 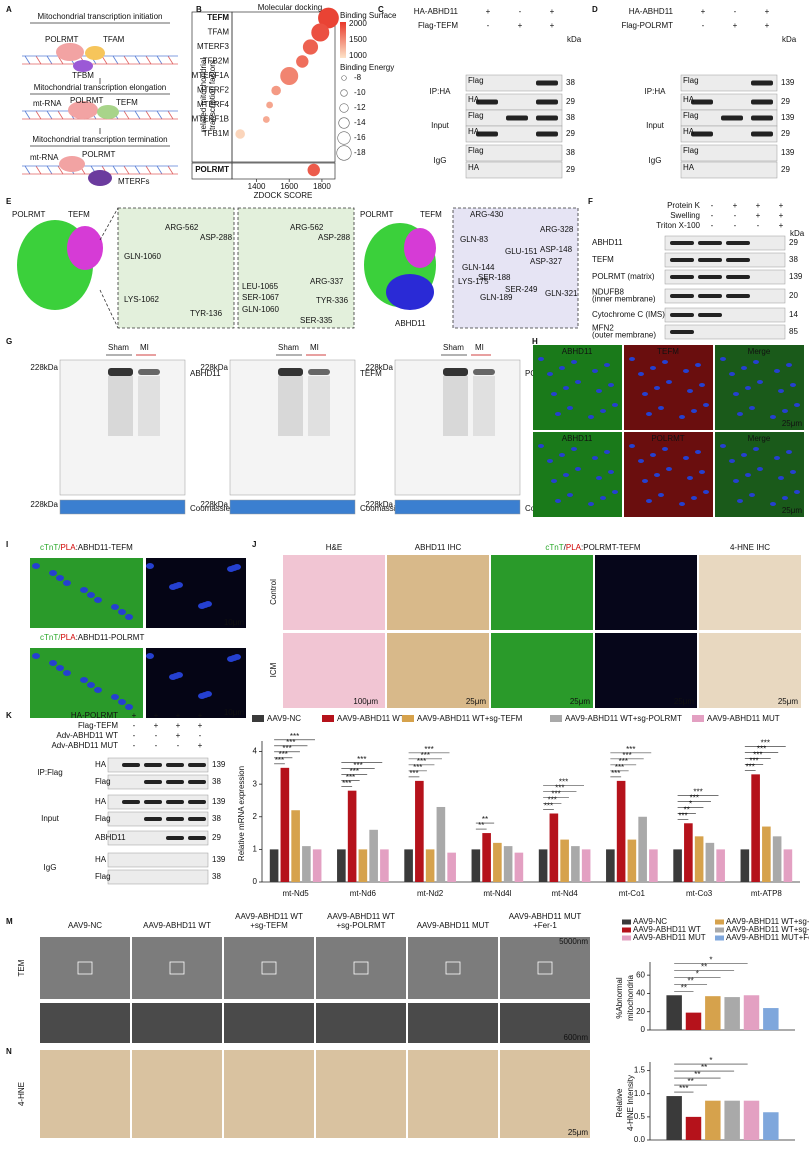 I want to click on group-label: IP:HA, so click(x=441, y=91).